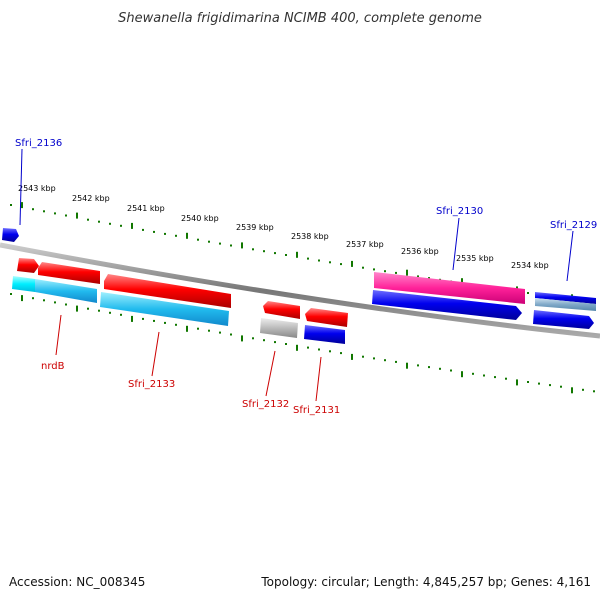  What do you see at coordinates (66, 291) in the screenshot?
I see `cds-nrdb` at bounding box center [66, 291].